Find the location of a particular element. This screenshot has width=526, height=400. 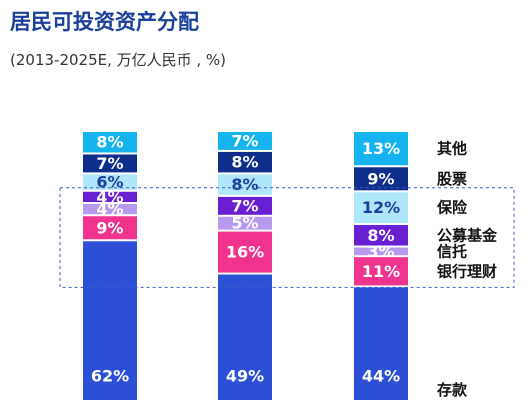

bar-value-label: 62% is located at coordinates (110, 376).